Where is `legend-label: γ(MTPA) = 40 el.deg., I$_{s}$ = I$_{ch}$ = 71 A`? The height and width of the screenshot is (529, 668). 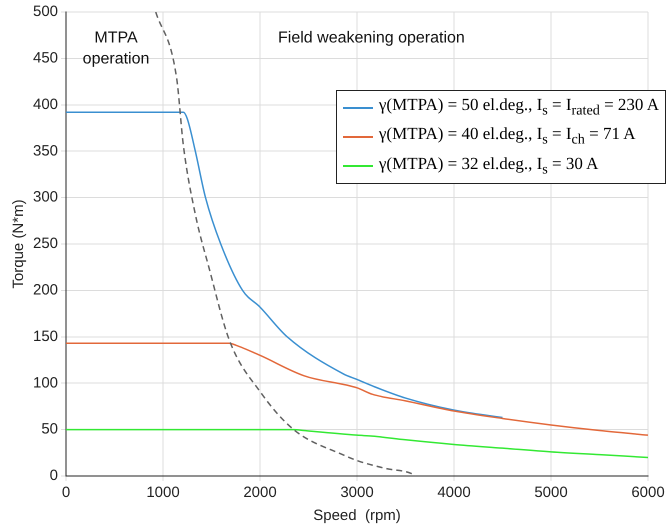
legend-label: γ(MTPA) = 40 el.deg., I$_{s}$ = I$_{ch}$ = 71 A is located at coordinates (507, 136).